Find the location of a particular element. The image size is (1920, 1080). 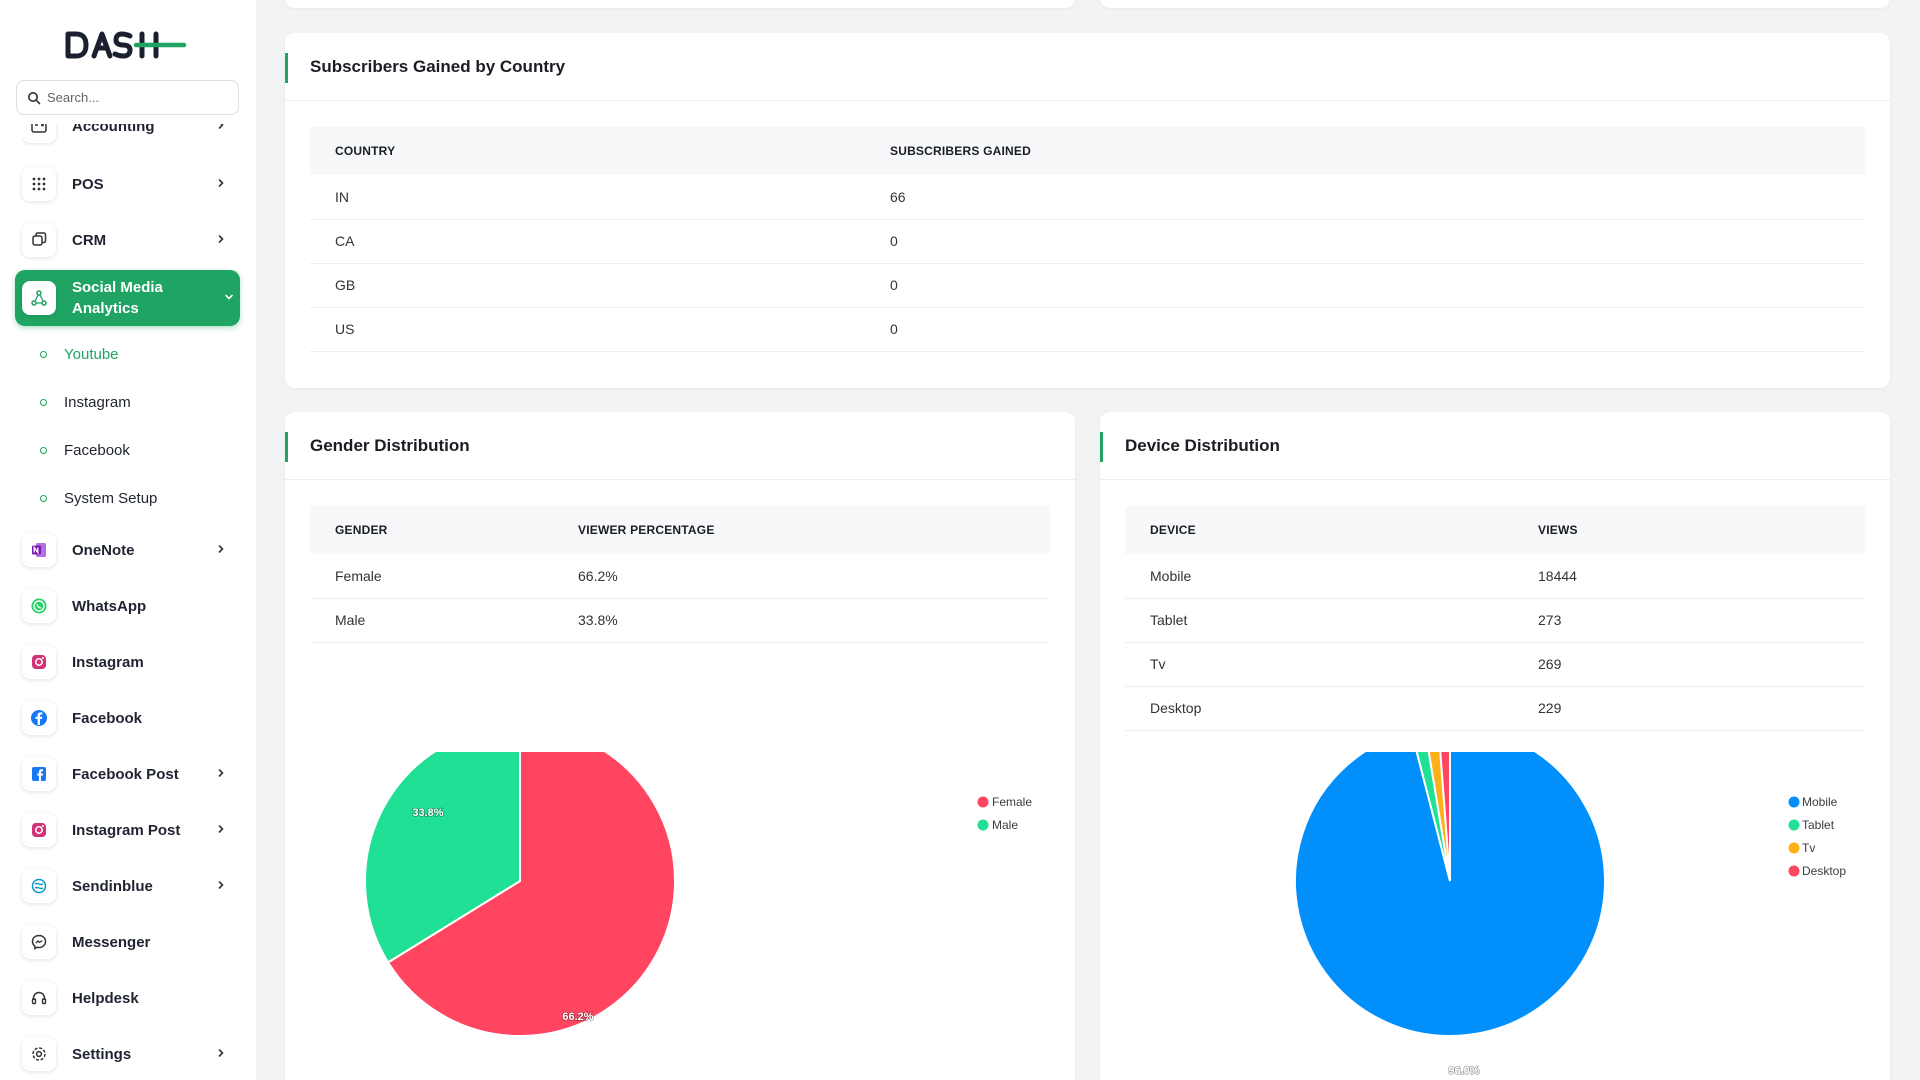

sidebar-item-label: WhatsApp is located at coordinates (109, 606).